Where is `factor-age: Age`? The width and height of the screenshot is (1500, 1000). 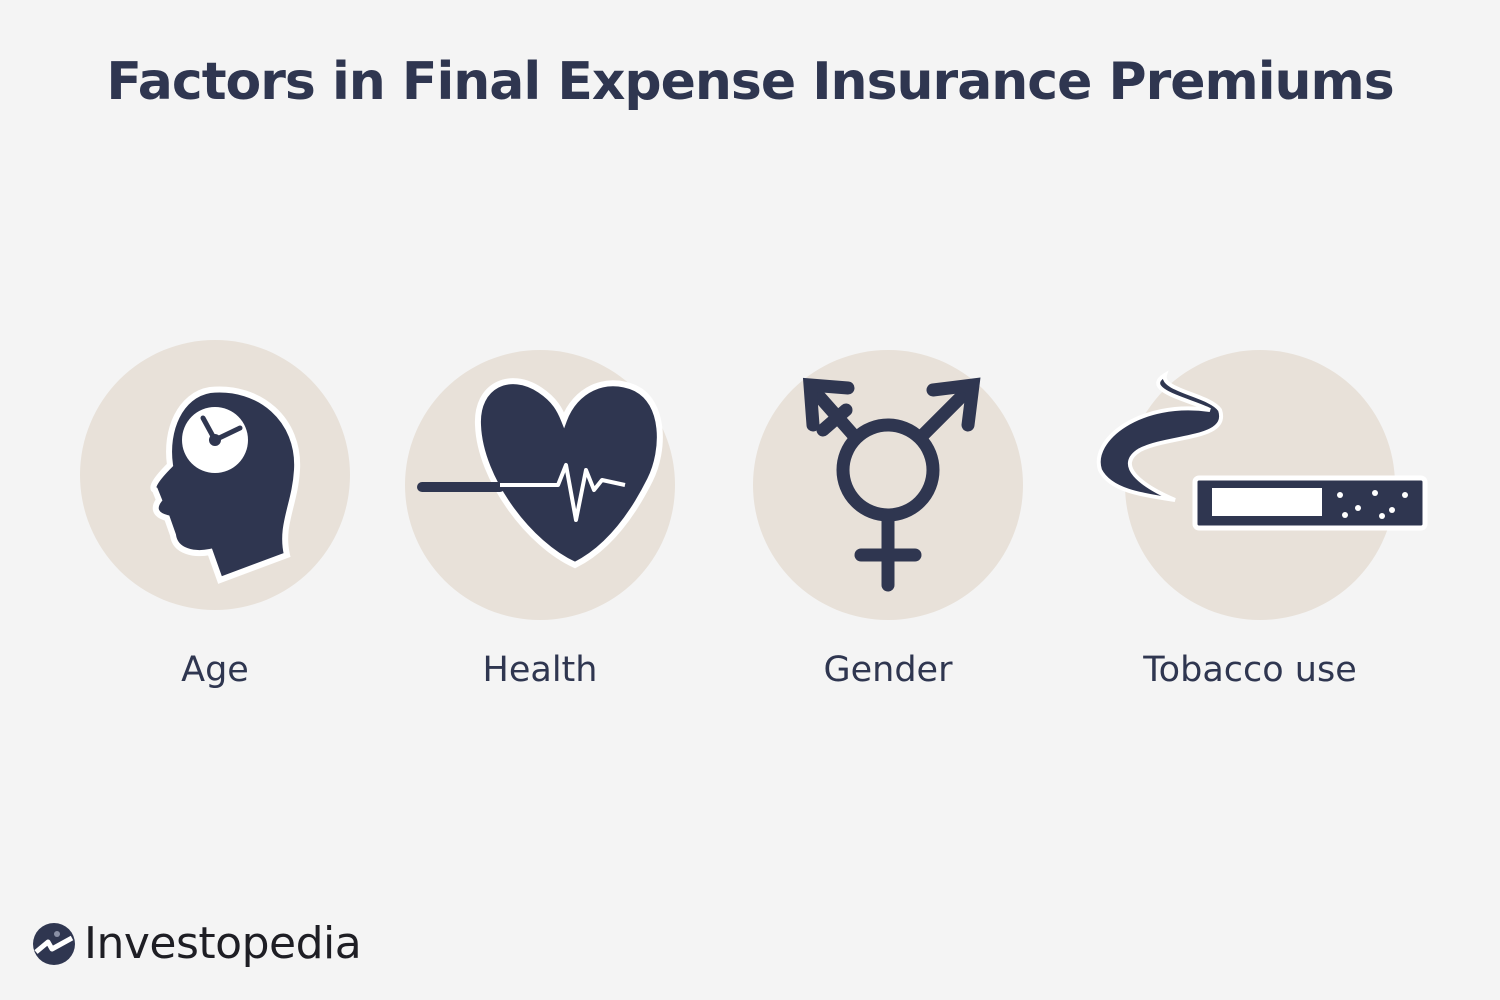 factor-age: Age is located at coordinates (215, 520).